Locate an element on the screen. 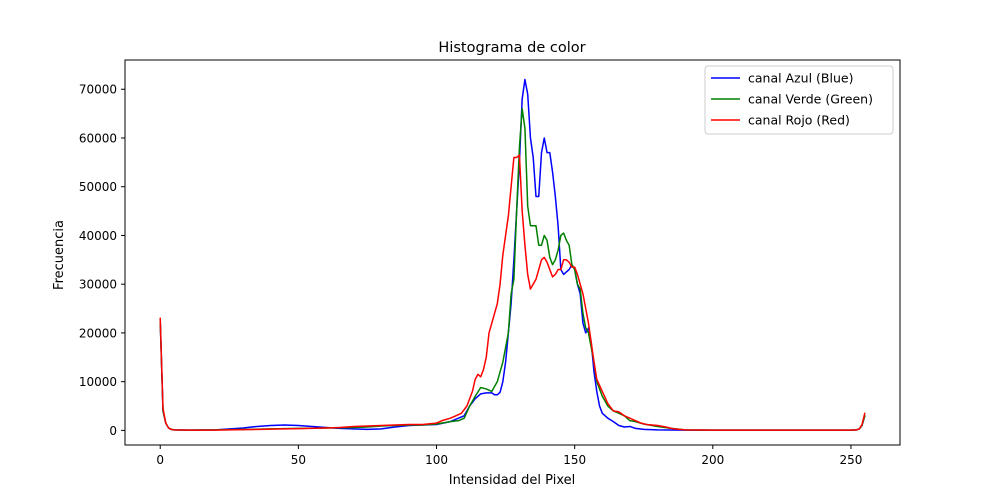 This screenshot has height=504, width=1000. y-tick-label: 50000 is located at coordinates (98, 187).